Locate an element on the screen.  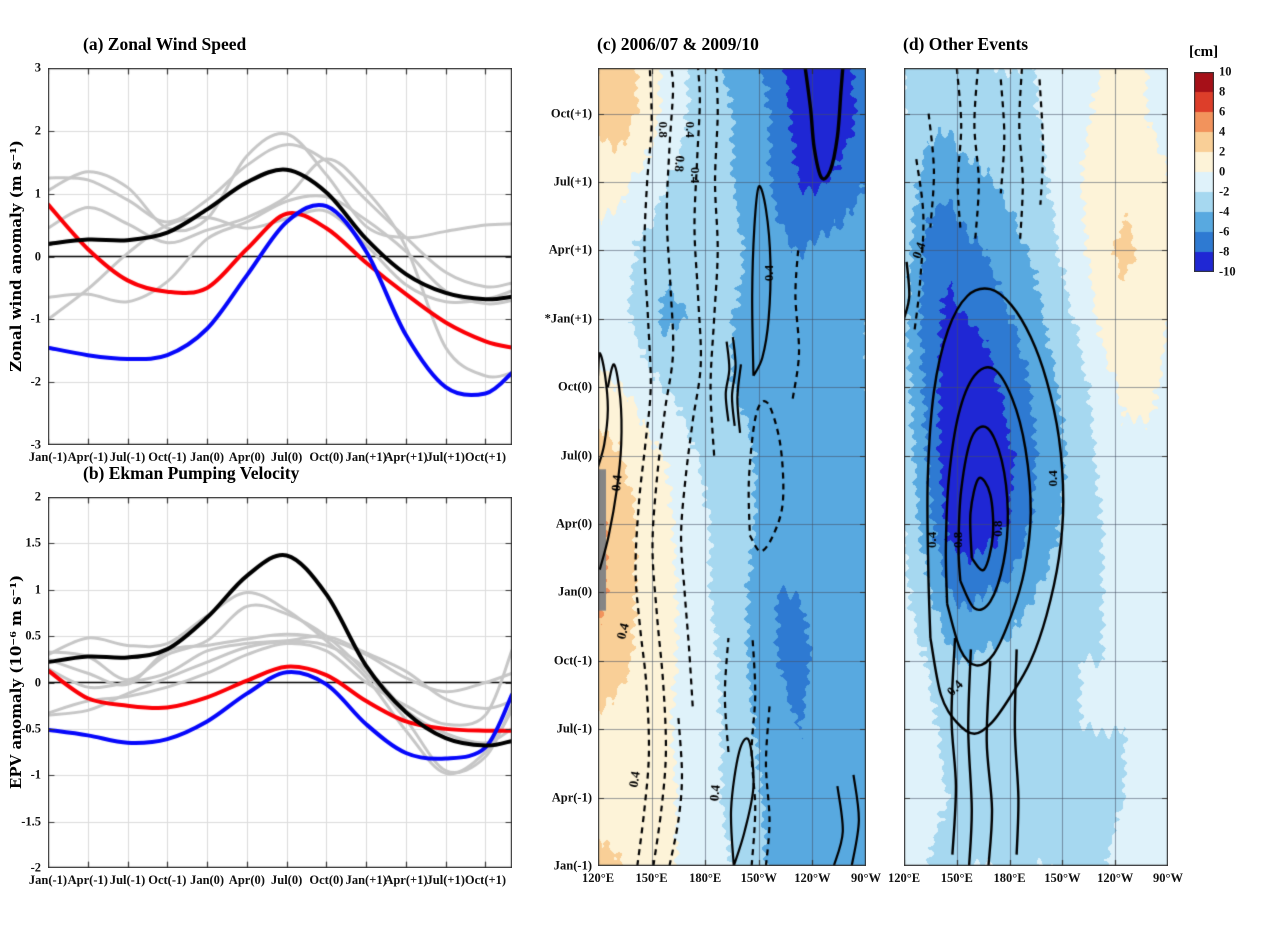
ytick-label: Apr(0) is located at coordinates (573, 523).